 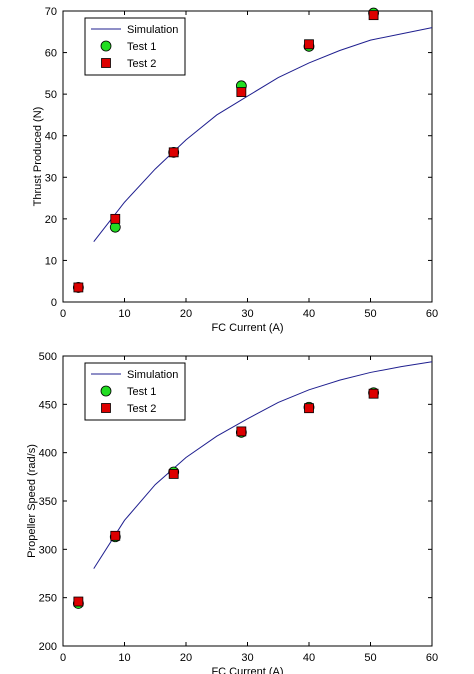 What do you see at coordinates (51, 95) in the screenshot?
I see `y-tick-label: 50` at bounding box center [51, 95].